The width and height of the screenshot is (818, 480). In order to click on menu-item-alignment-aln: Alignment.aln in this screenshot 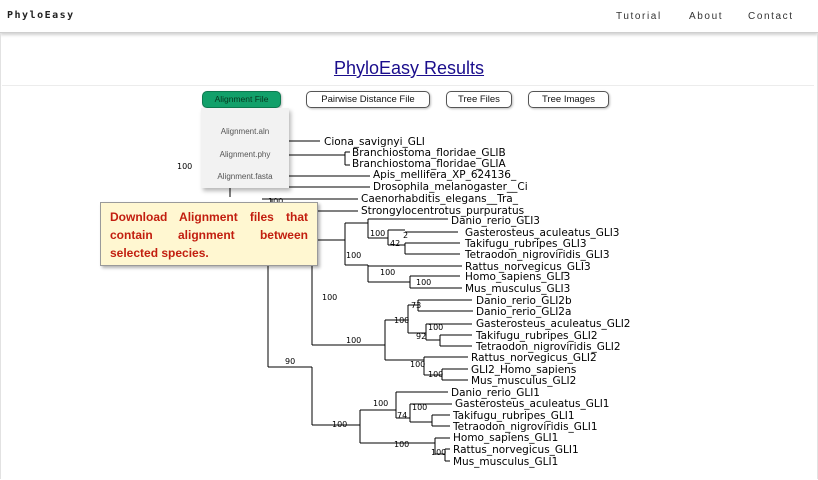, I will do `click(245, 131)`.